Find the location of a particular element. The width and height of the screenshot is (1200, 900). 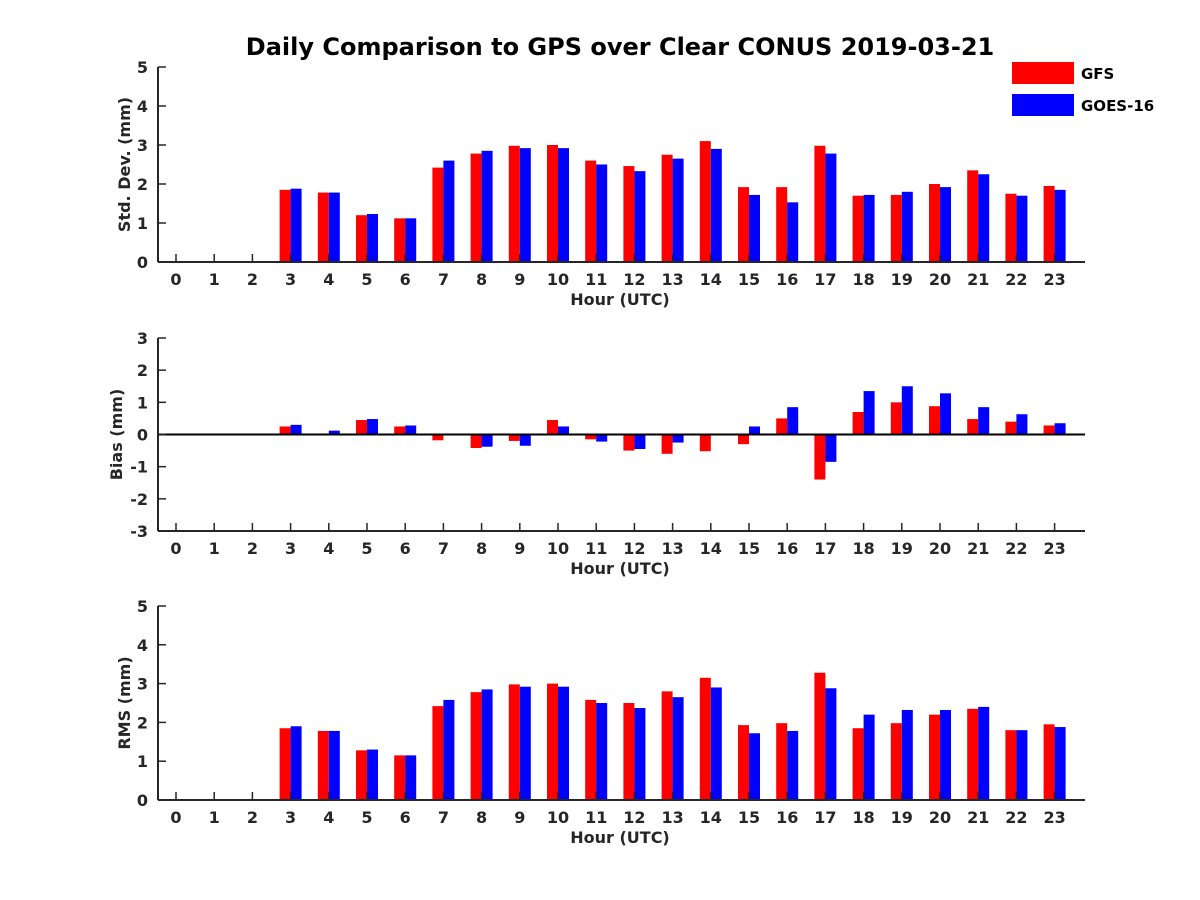

legend-swatch-gfs is located at coordinates (1043, 73).